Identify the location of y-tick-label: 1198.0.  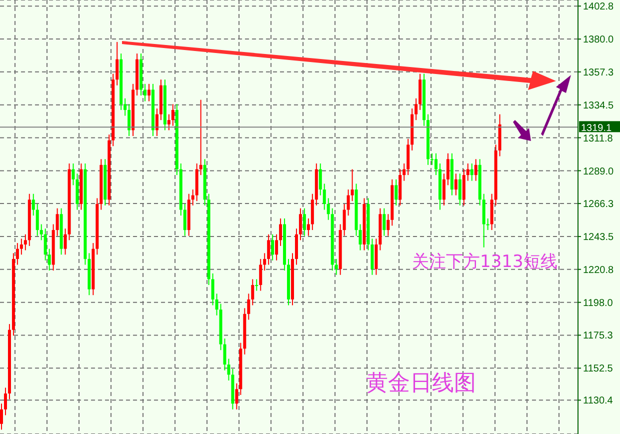
(598, 303).